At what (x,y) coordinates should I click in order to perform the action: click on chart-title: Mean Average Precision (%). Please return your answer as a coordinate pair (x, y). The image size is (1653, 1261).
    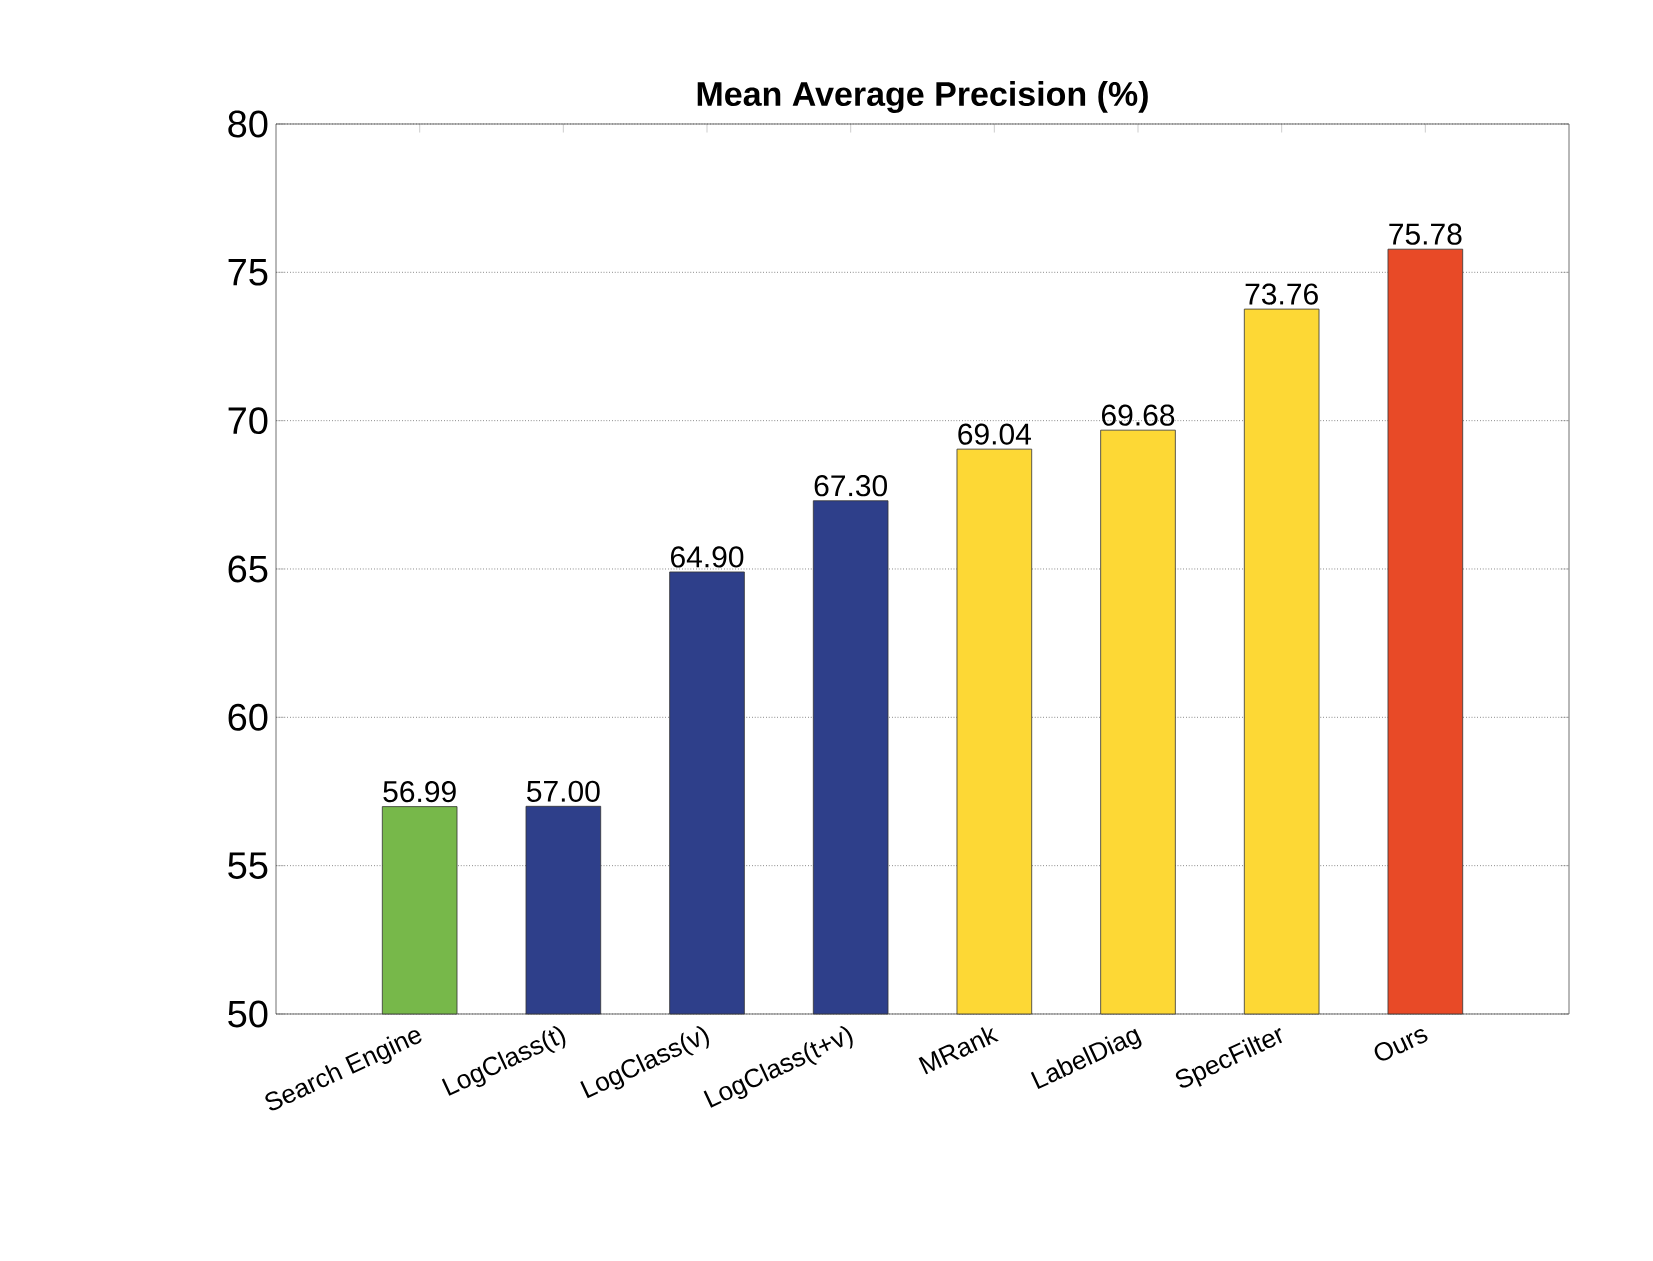
    Looking at the image, I should click on (922, 97).